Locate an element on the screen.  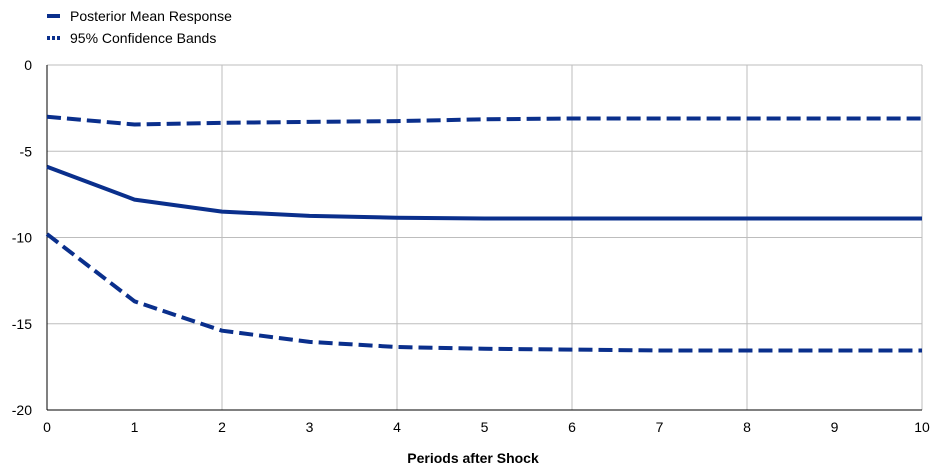
x-tick-label: 1 is located at coordinates (135, 427).